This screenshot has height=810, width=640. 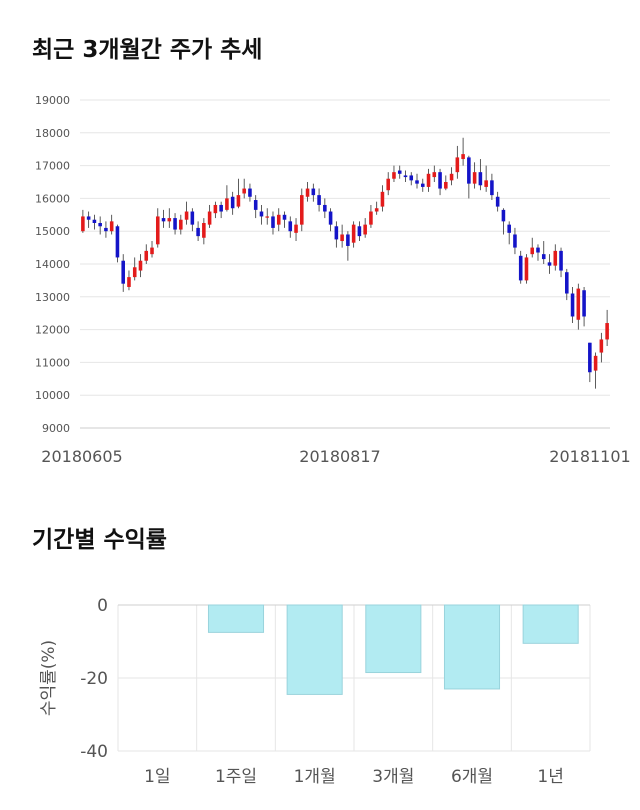 I want to click on price-y-tick-label: 13000, so click(x=52, y=297).